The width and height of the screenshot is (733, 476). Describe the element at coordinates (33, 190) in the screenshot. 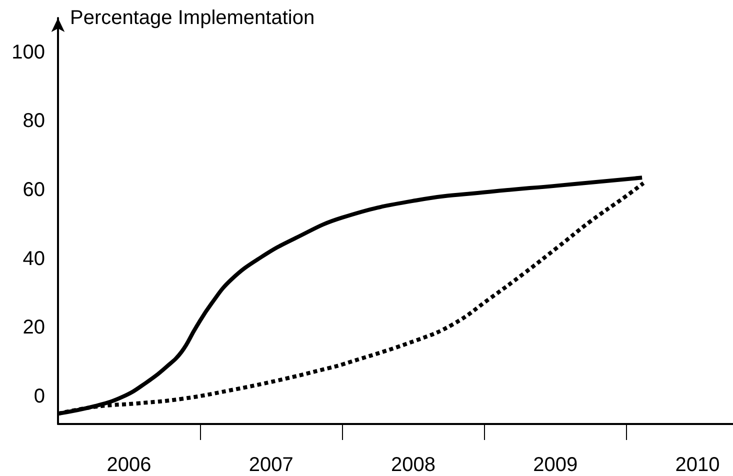

I see `y-tick-label: 60` at that location.